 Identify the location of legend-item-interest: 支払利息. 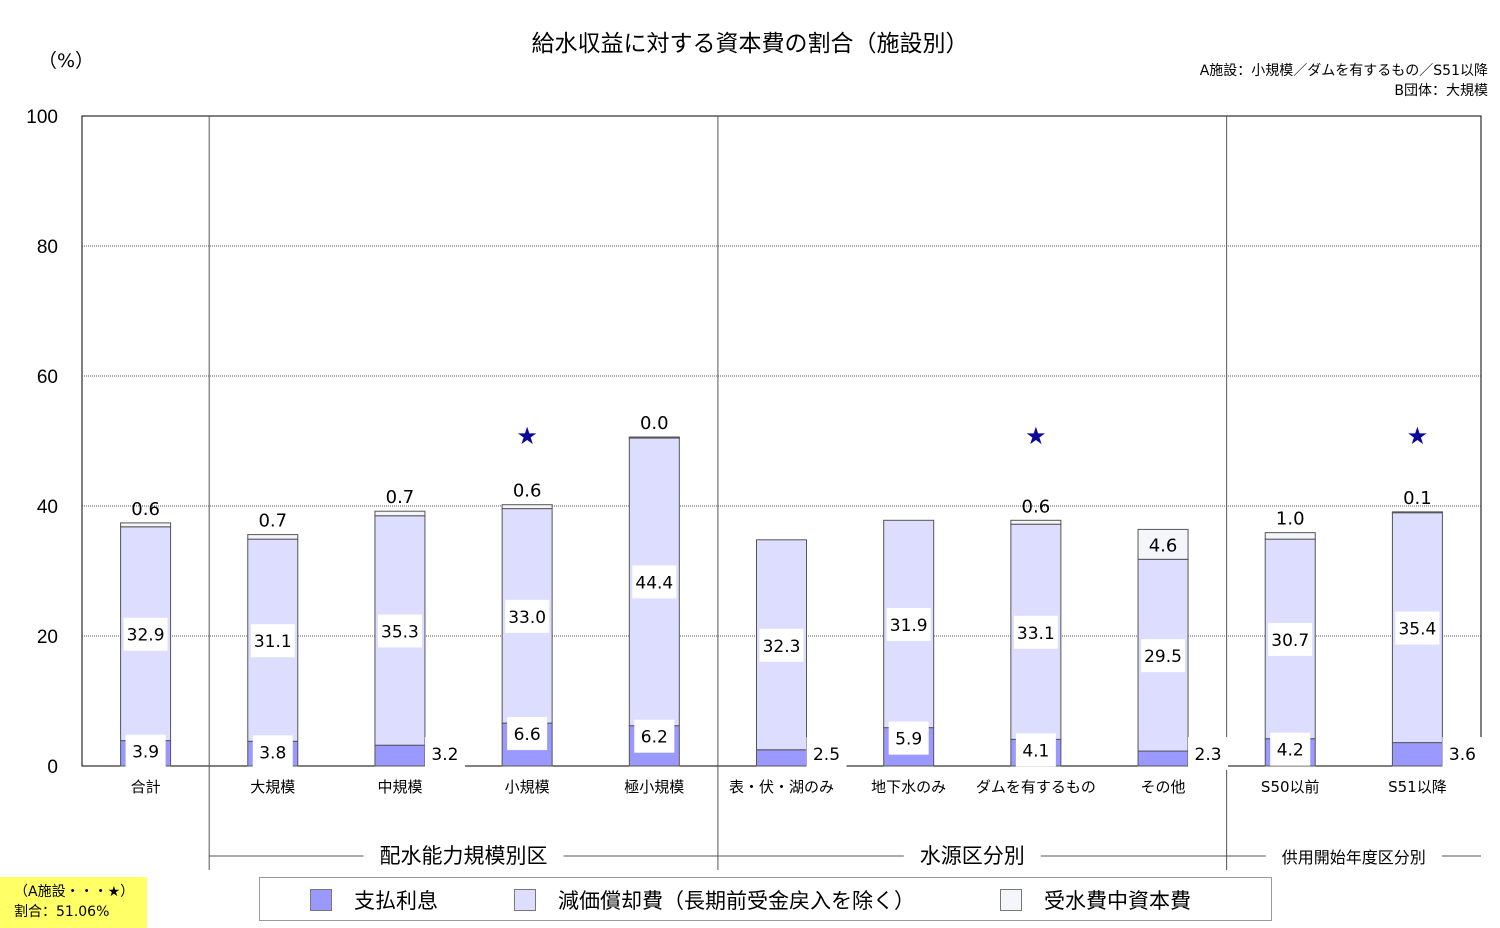
(374, 900).